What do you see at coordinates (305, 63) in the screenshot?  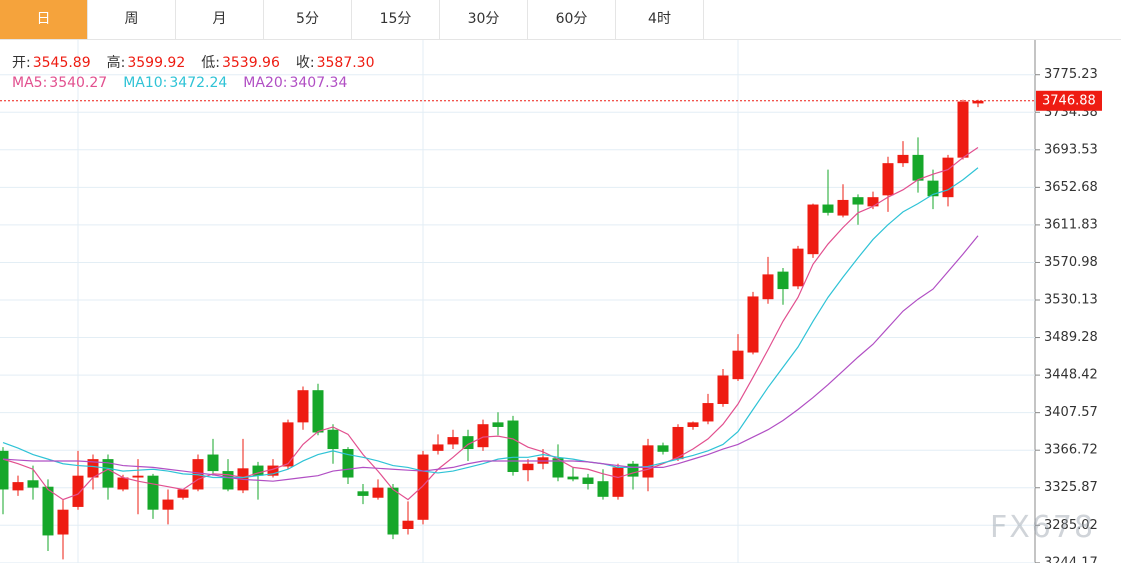 I see `info-label: 收:` at bounding box center [305, 63].